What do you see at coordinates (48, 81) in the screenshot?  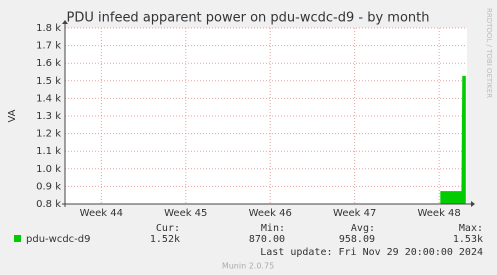 I see `y-tick-label: 1.5 k` at bounding box center [48, 81].